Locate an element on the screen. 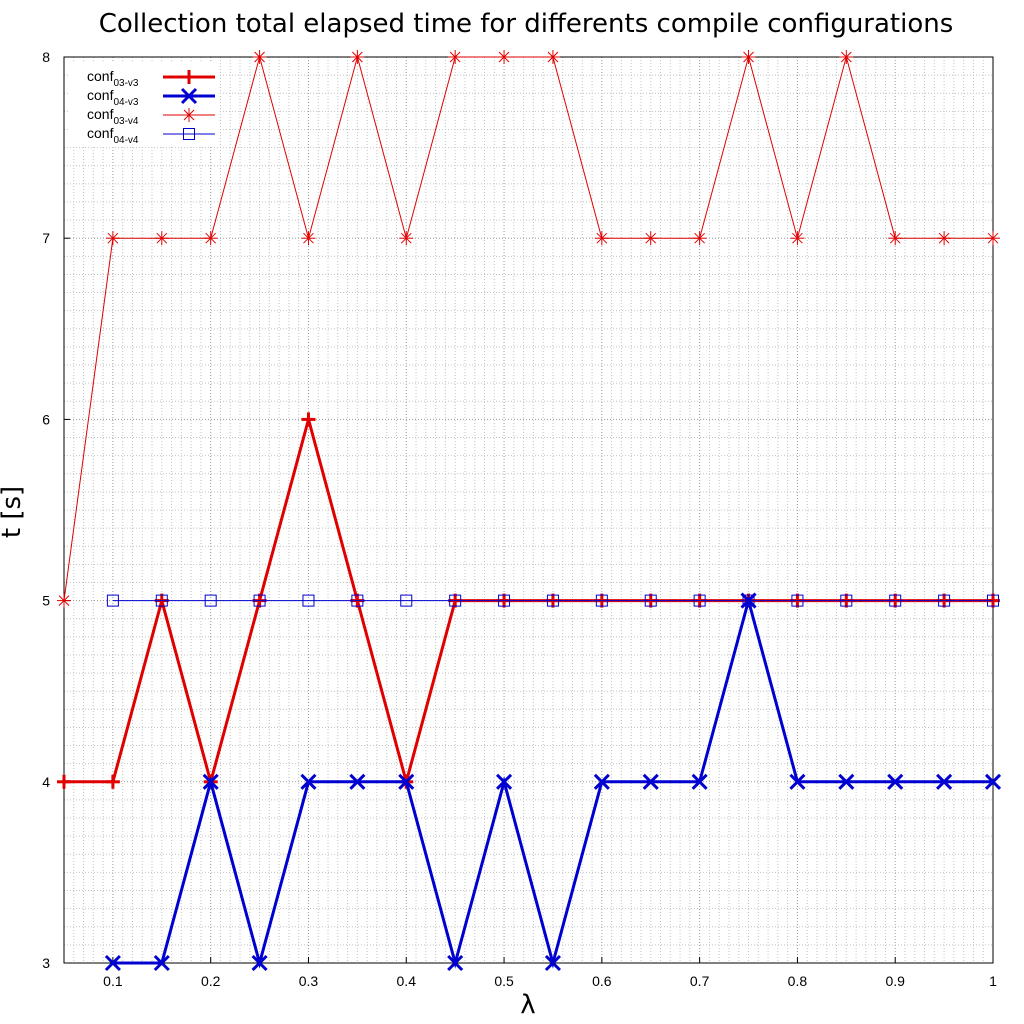  legend-entry-subscript: 03-v3 is located at coordinates (125, 83).